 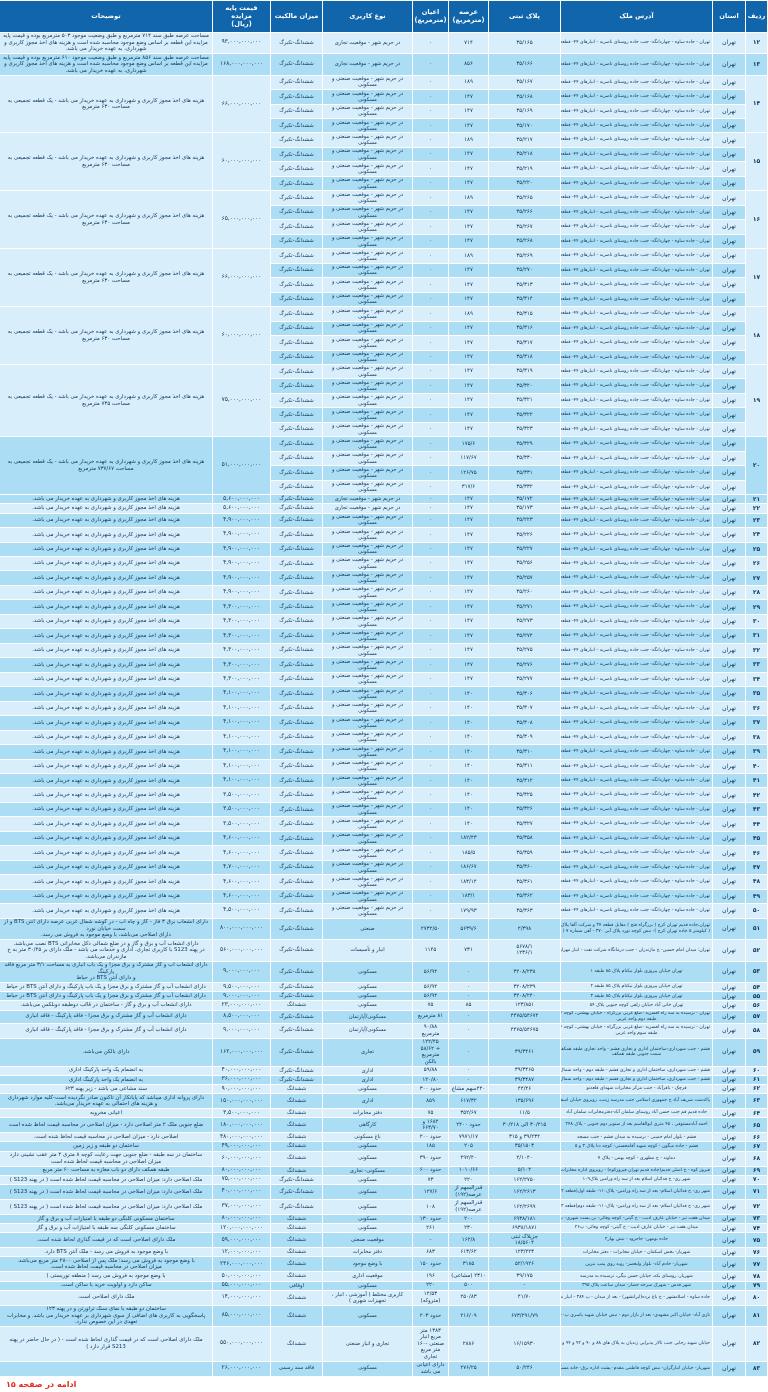 I want to click on cell-base-price: ۲۳۶,۰۰۰,۰۰۰,۰۰۰, so click(x=241, y=1264).